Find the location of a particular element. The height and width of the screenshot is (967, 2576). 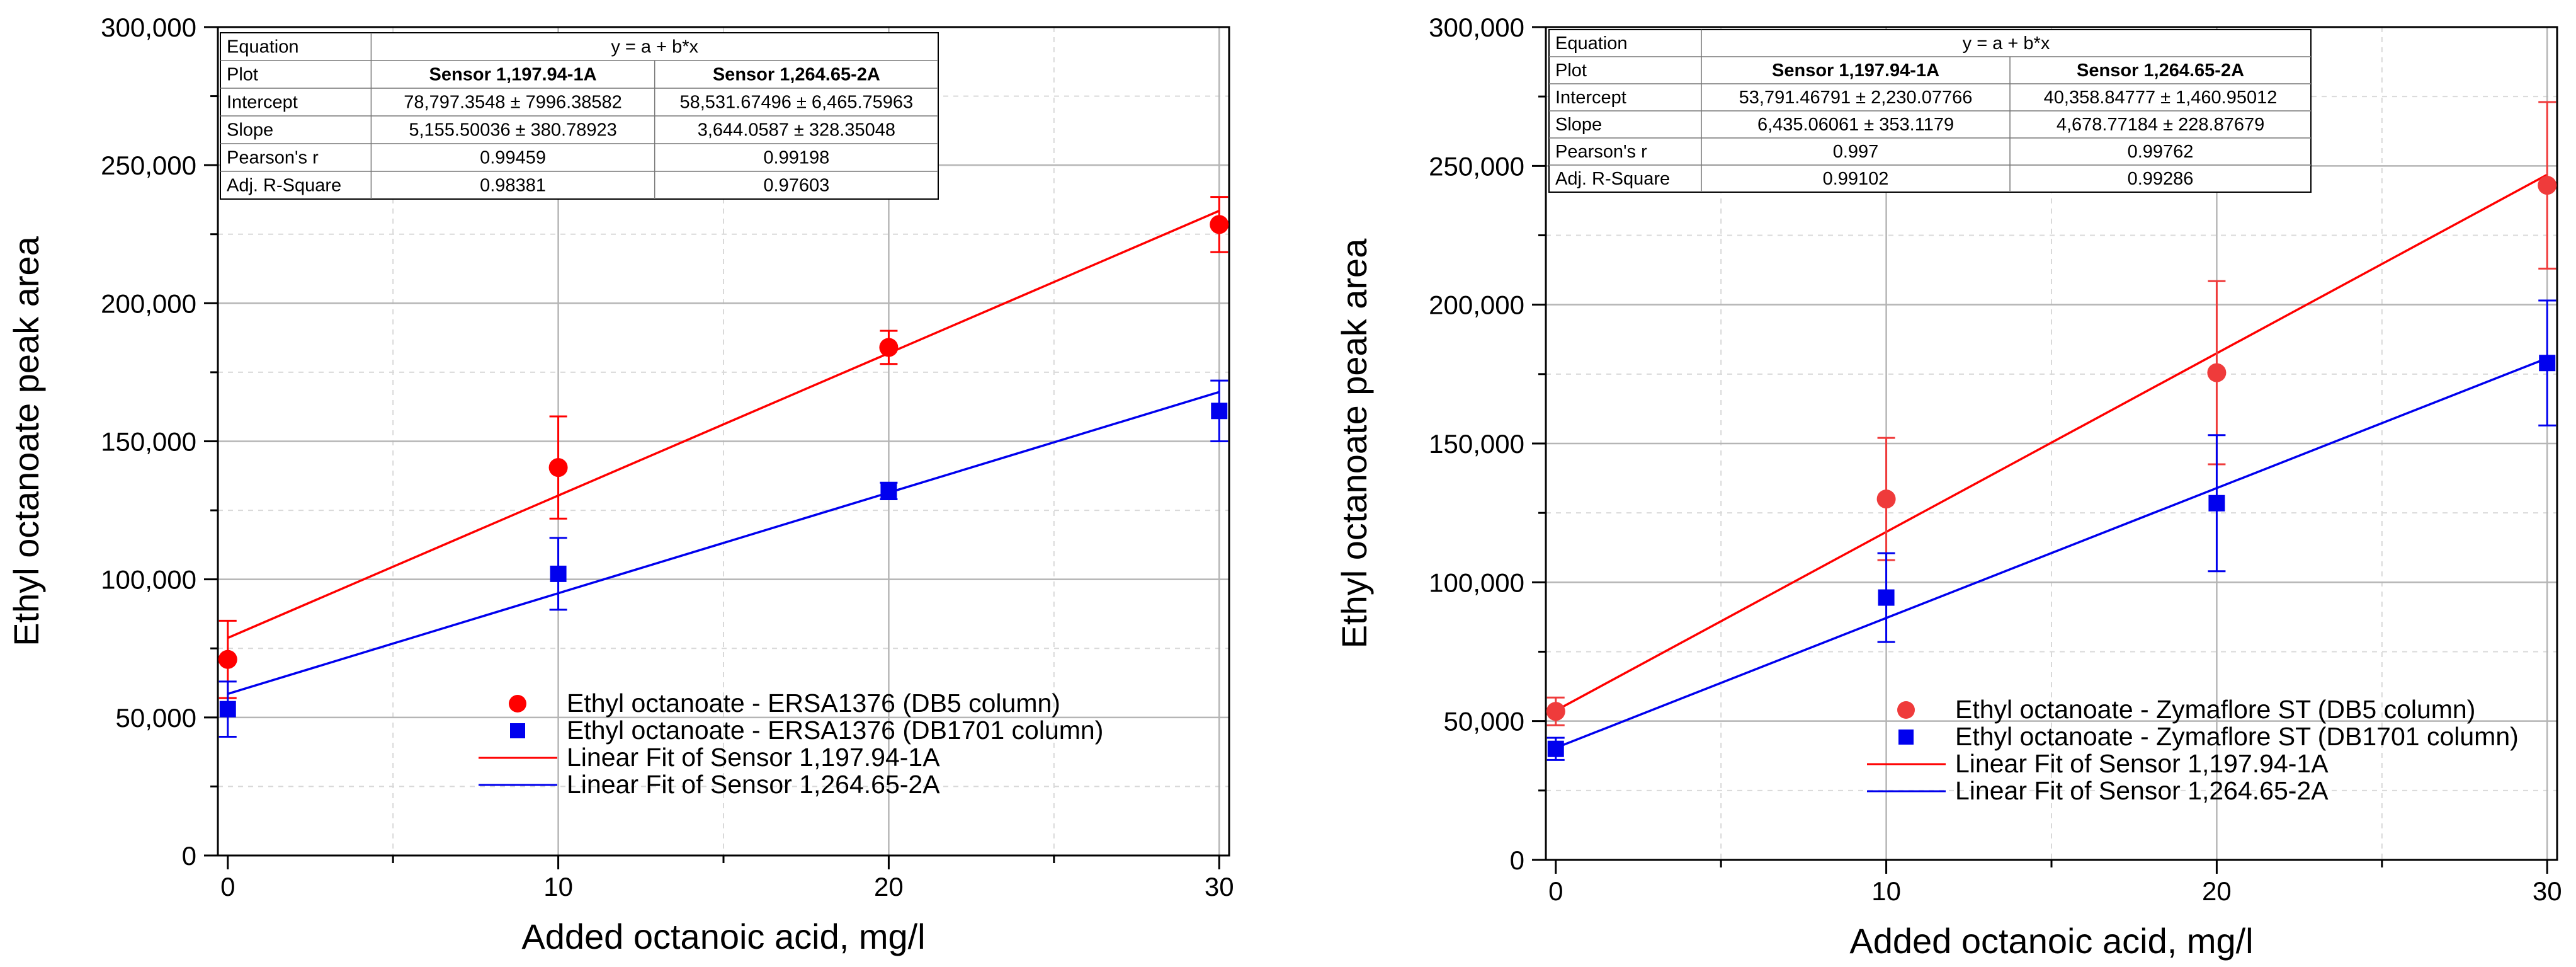

stats-table-cell: 58,531.67496 ± 6,465.75963 is located at coordinates (796, 103).